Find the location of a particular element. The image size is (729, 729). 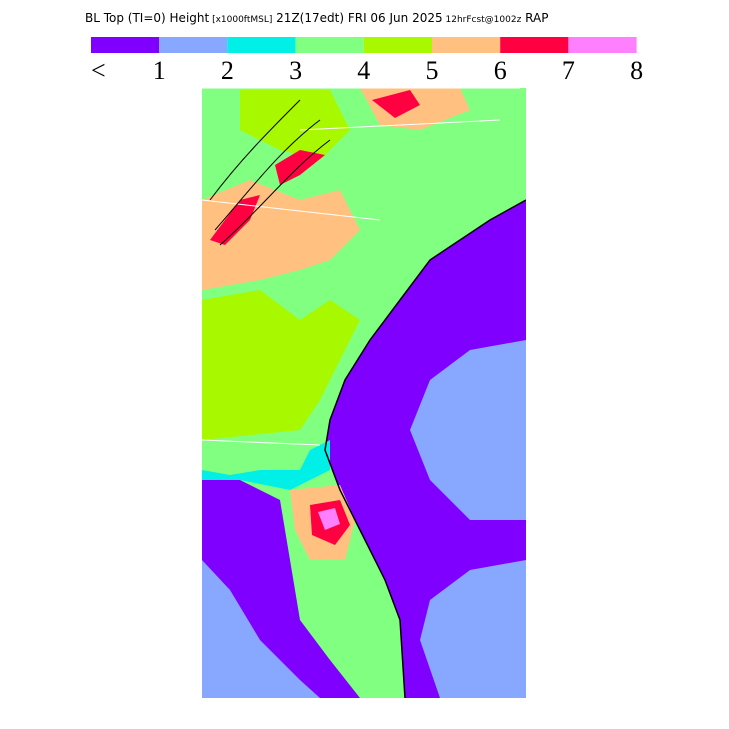

legend-label: 2 is located at coordinates (227, 70).